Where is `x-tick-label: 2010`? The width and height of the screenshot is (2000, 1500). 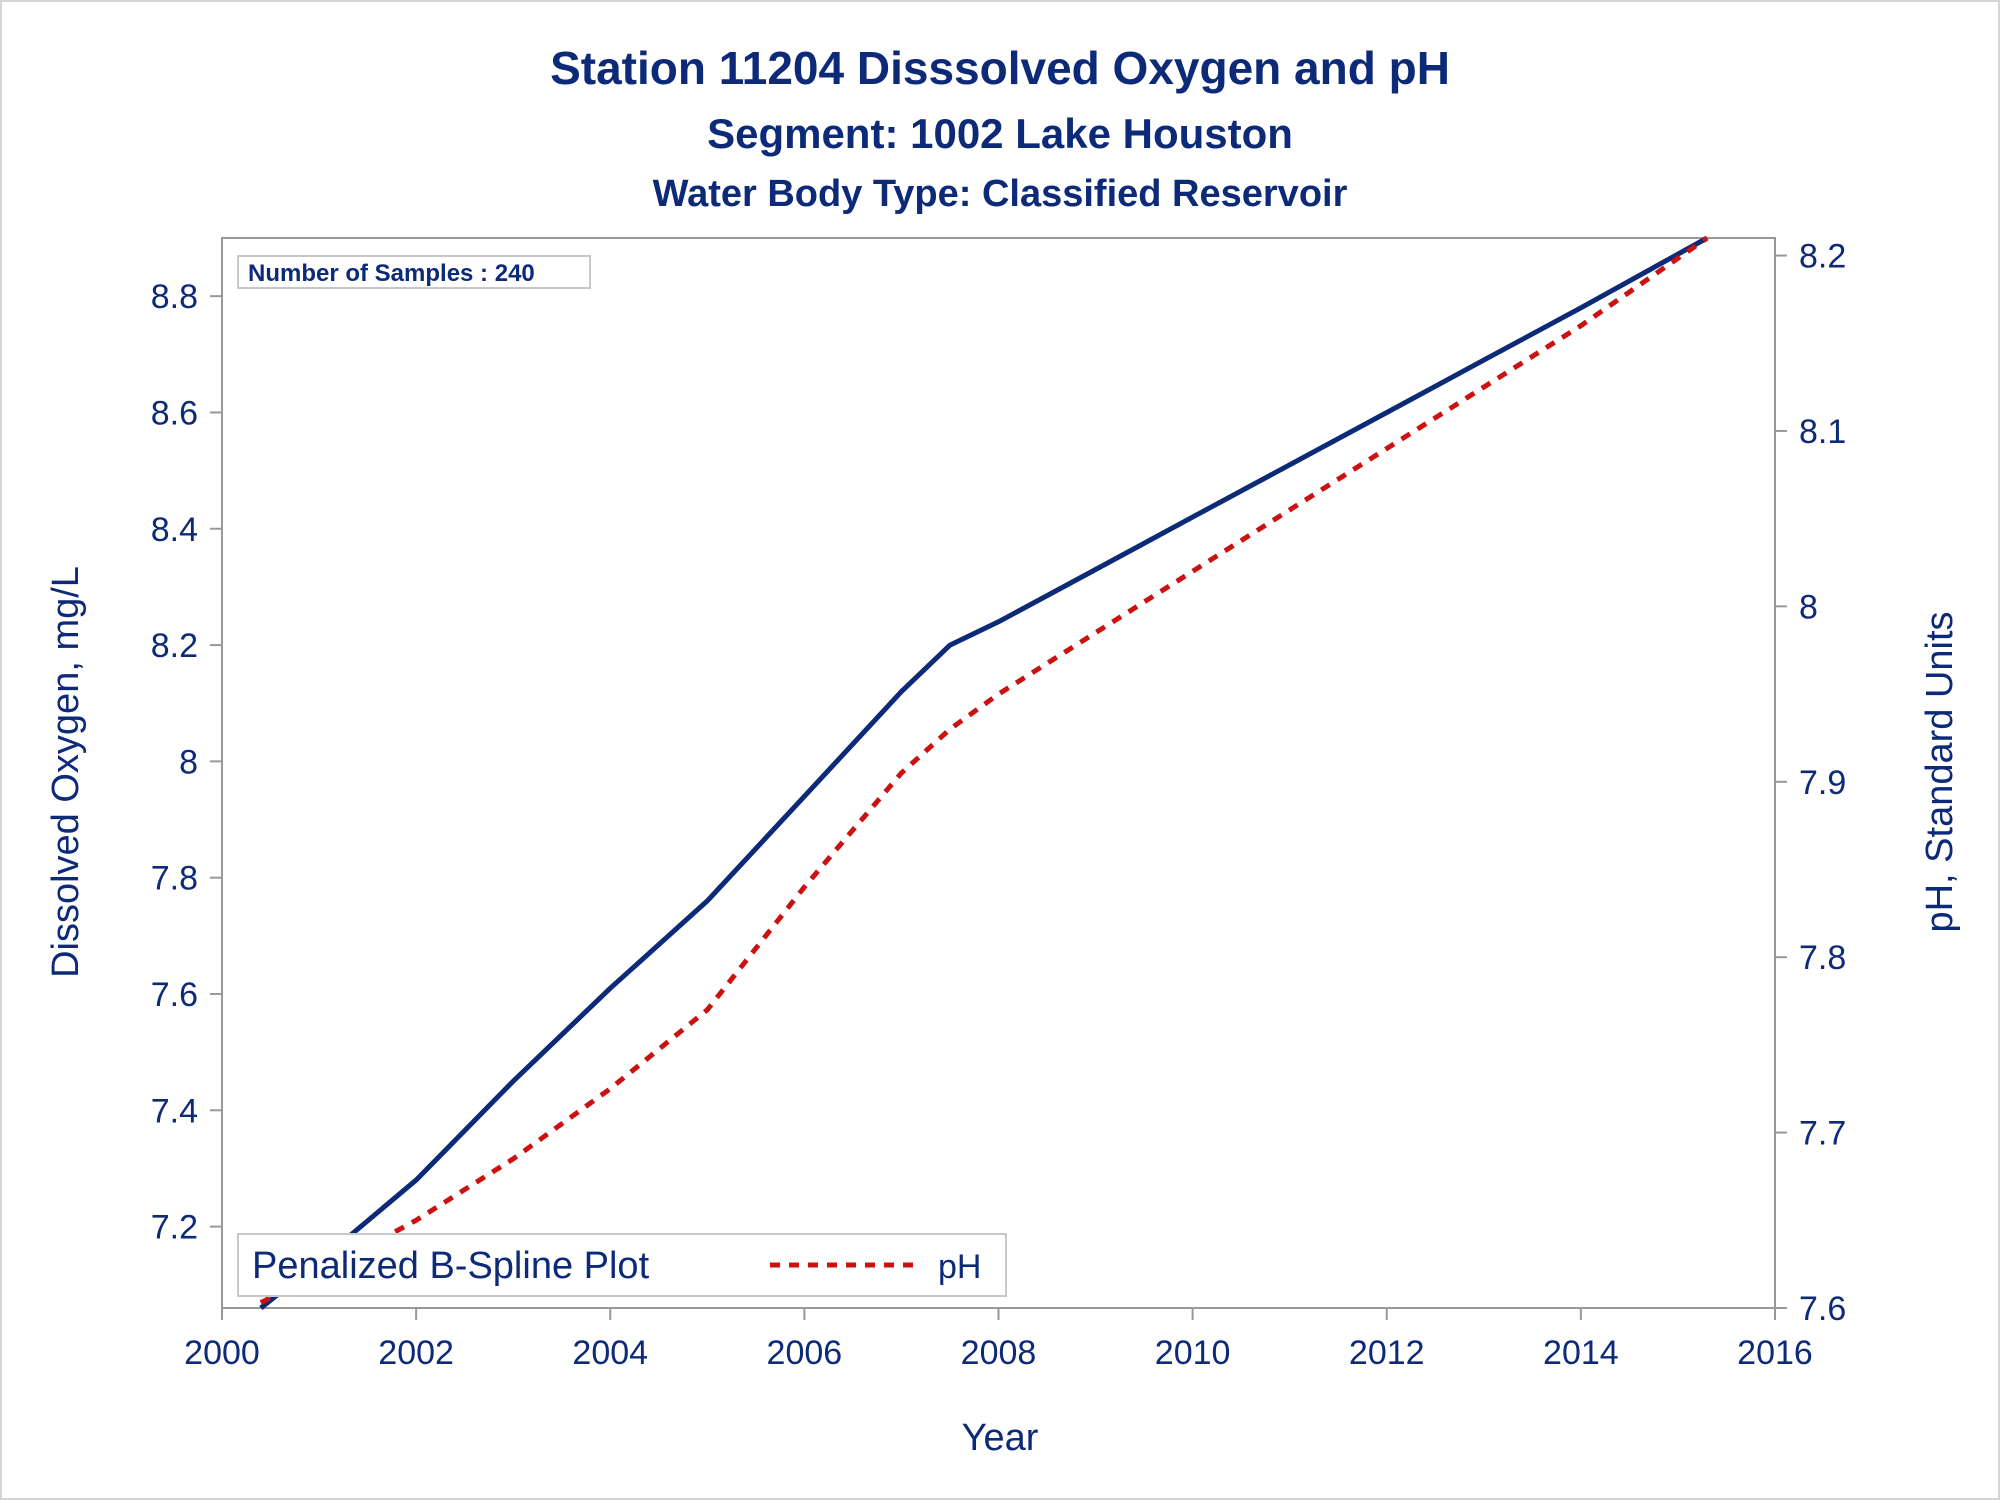 x-tick-label: 2010 is located at coordinates (1193, 1353).